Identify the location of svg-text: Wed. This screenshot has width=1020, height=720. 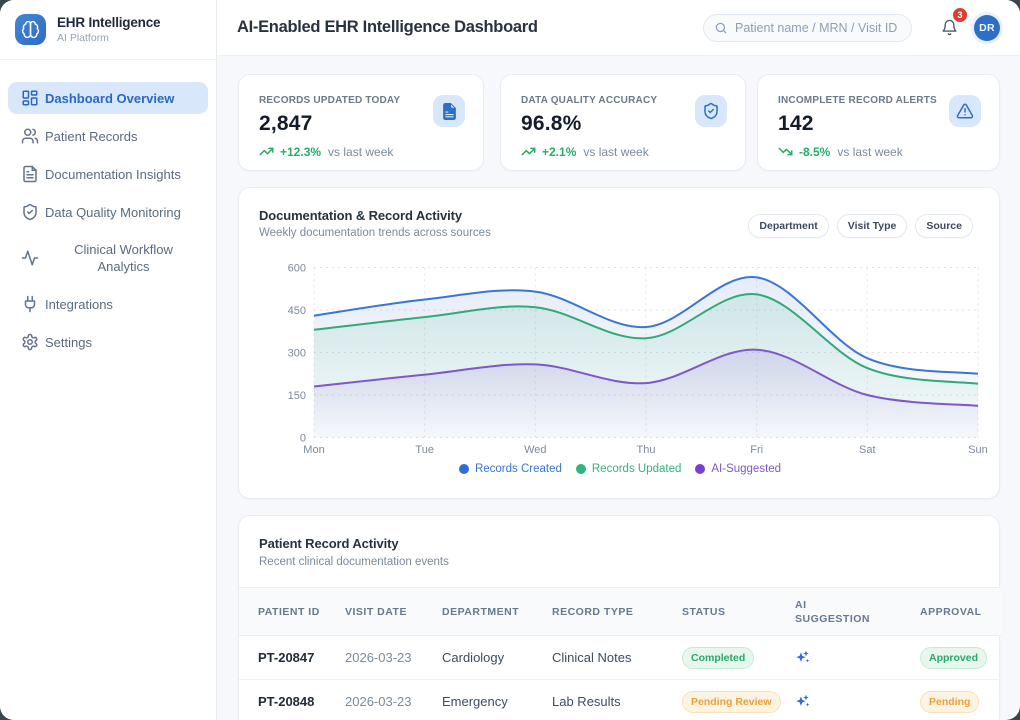
(535, 450).